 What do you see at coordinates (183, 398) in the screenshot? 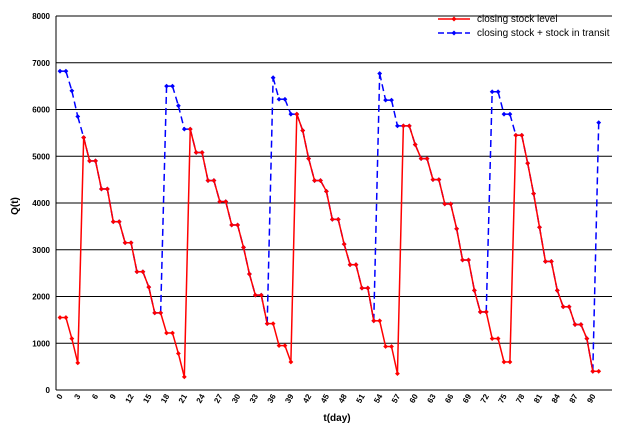
I see `x-tick-label: 21` at bounding box center [183, 398].